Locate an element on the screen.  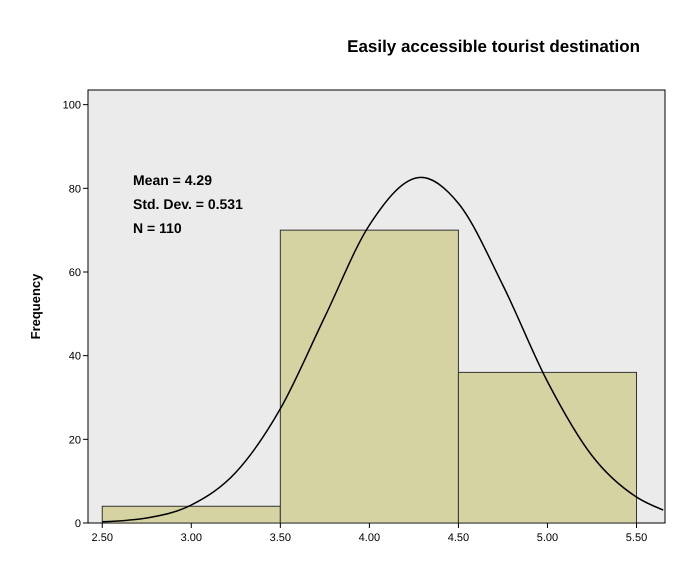
y-axis-title: Frequency is located at coordinates (35, 306).